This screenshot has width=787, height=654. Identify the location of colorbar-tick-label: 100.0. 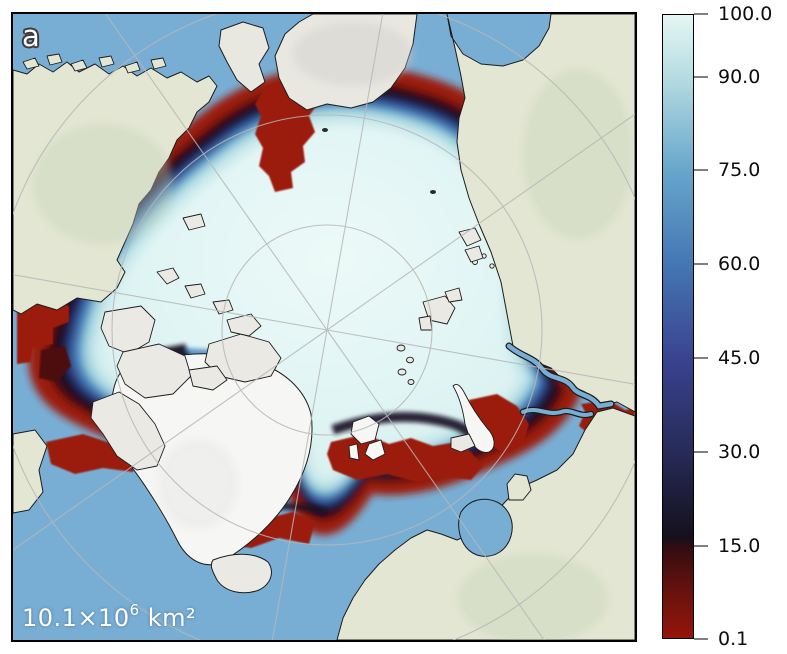
(745, 14).